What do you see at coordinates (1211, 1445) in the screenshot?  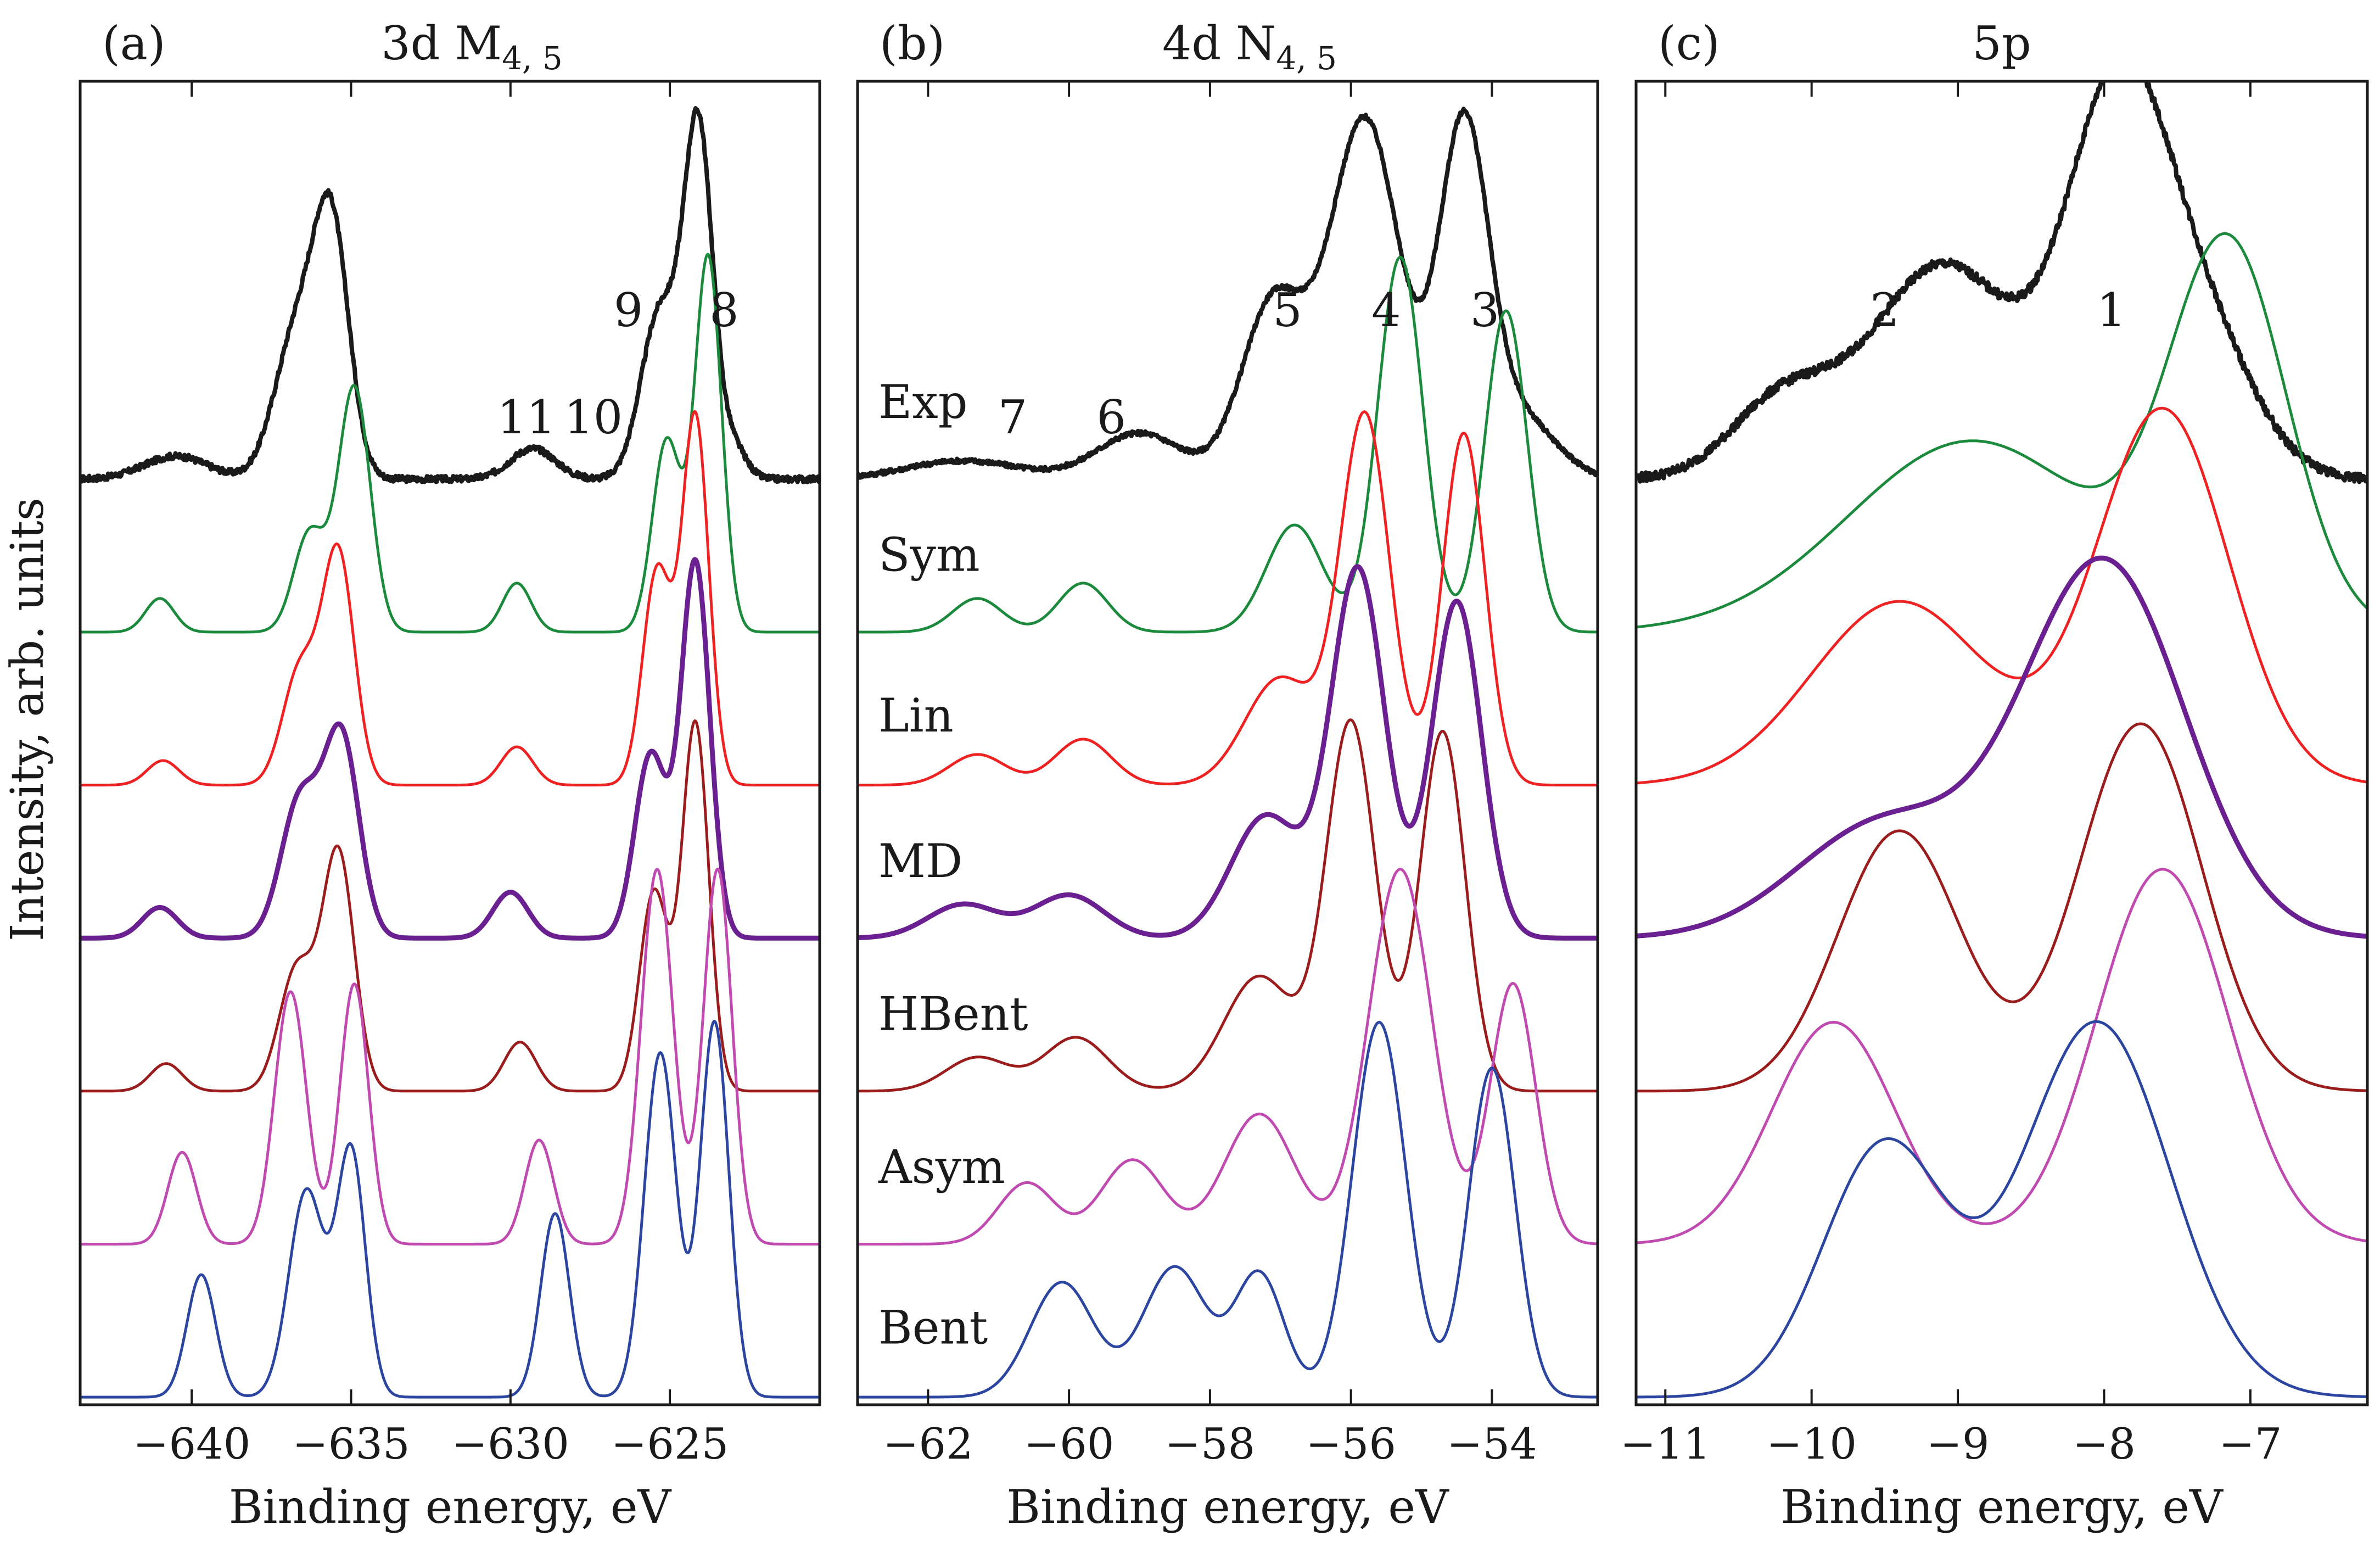 I see `x-tick-label: −58` at bounding box center [1211, 1445].